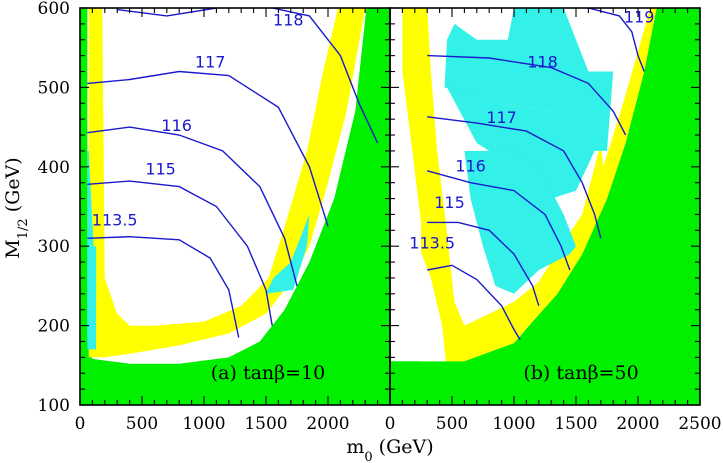  Describe the element at coordinates (470, 166) in the screenshot. I see `panel-b-contour-116-label: 116` at that location.